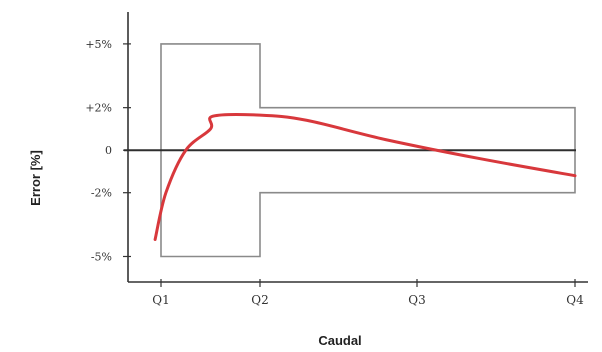  Describe the element at coordinates (416, 300) in the screenshot. I see `x-tick-label: Q3` at that location.